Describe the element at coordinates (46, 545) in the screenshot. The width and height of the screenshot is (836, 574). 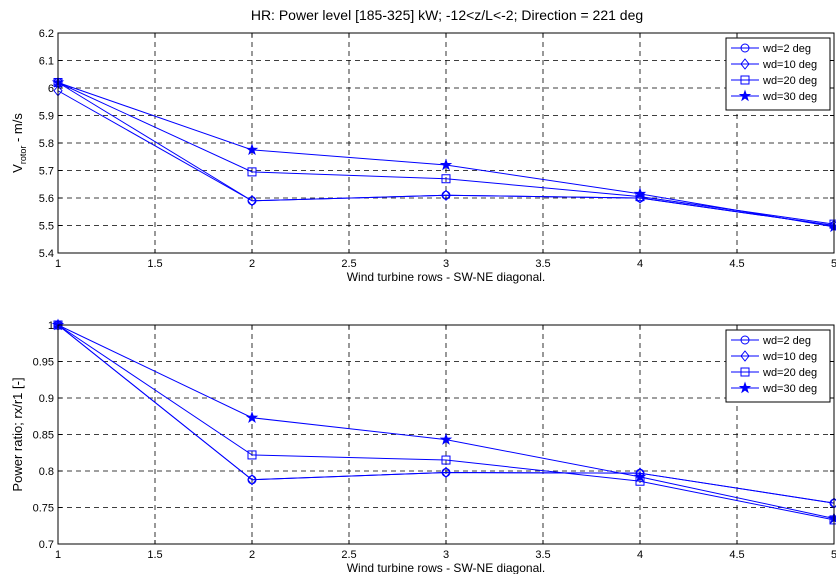
I see `y-tick-label: 0.7` at that location.